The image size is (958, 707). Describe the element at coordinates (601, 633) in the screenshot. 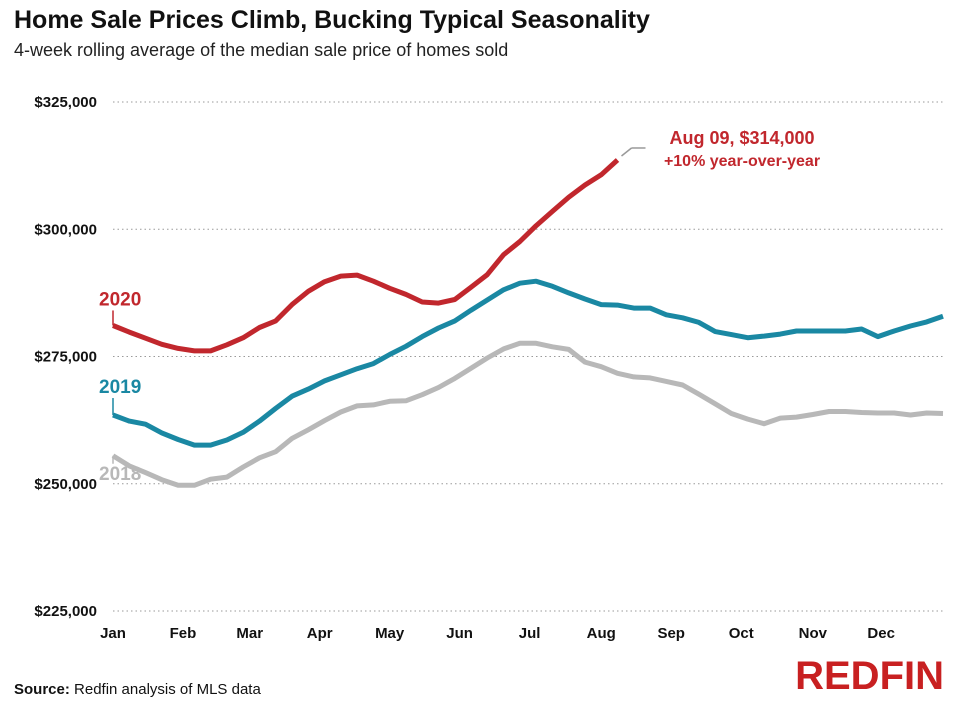

I see `x-tick-label: Aug` at that location.